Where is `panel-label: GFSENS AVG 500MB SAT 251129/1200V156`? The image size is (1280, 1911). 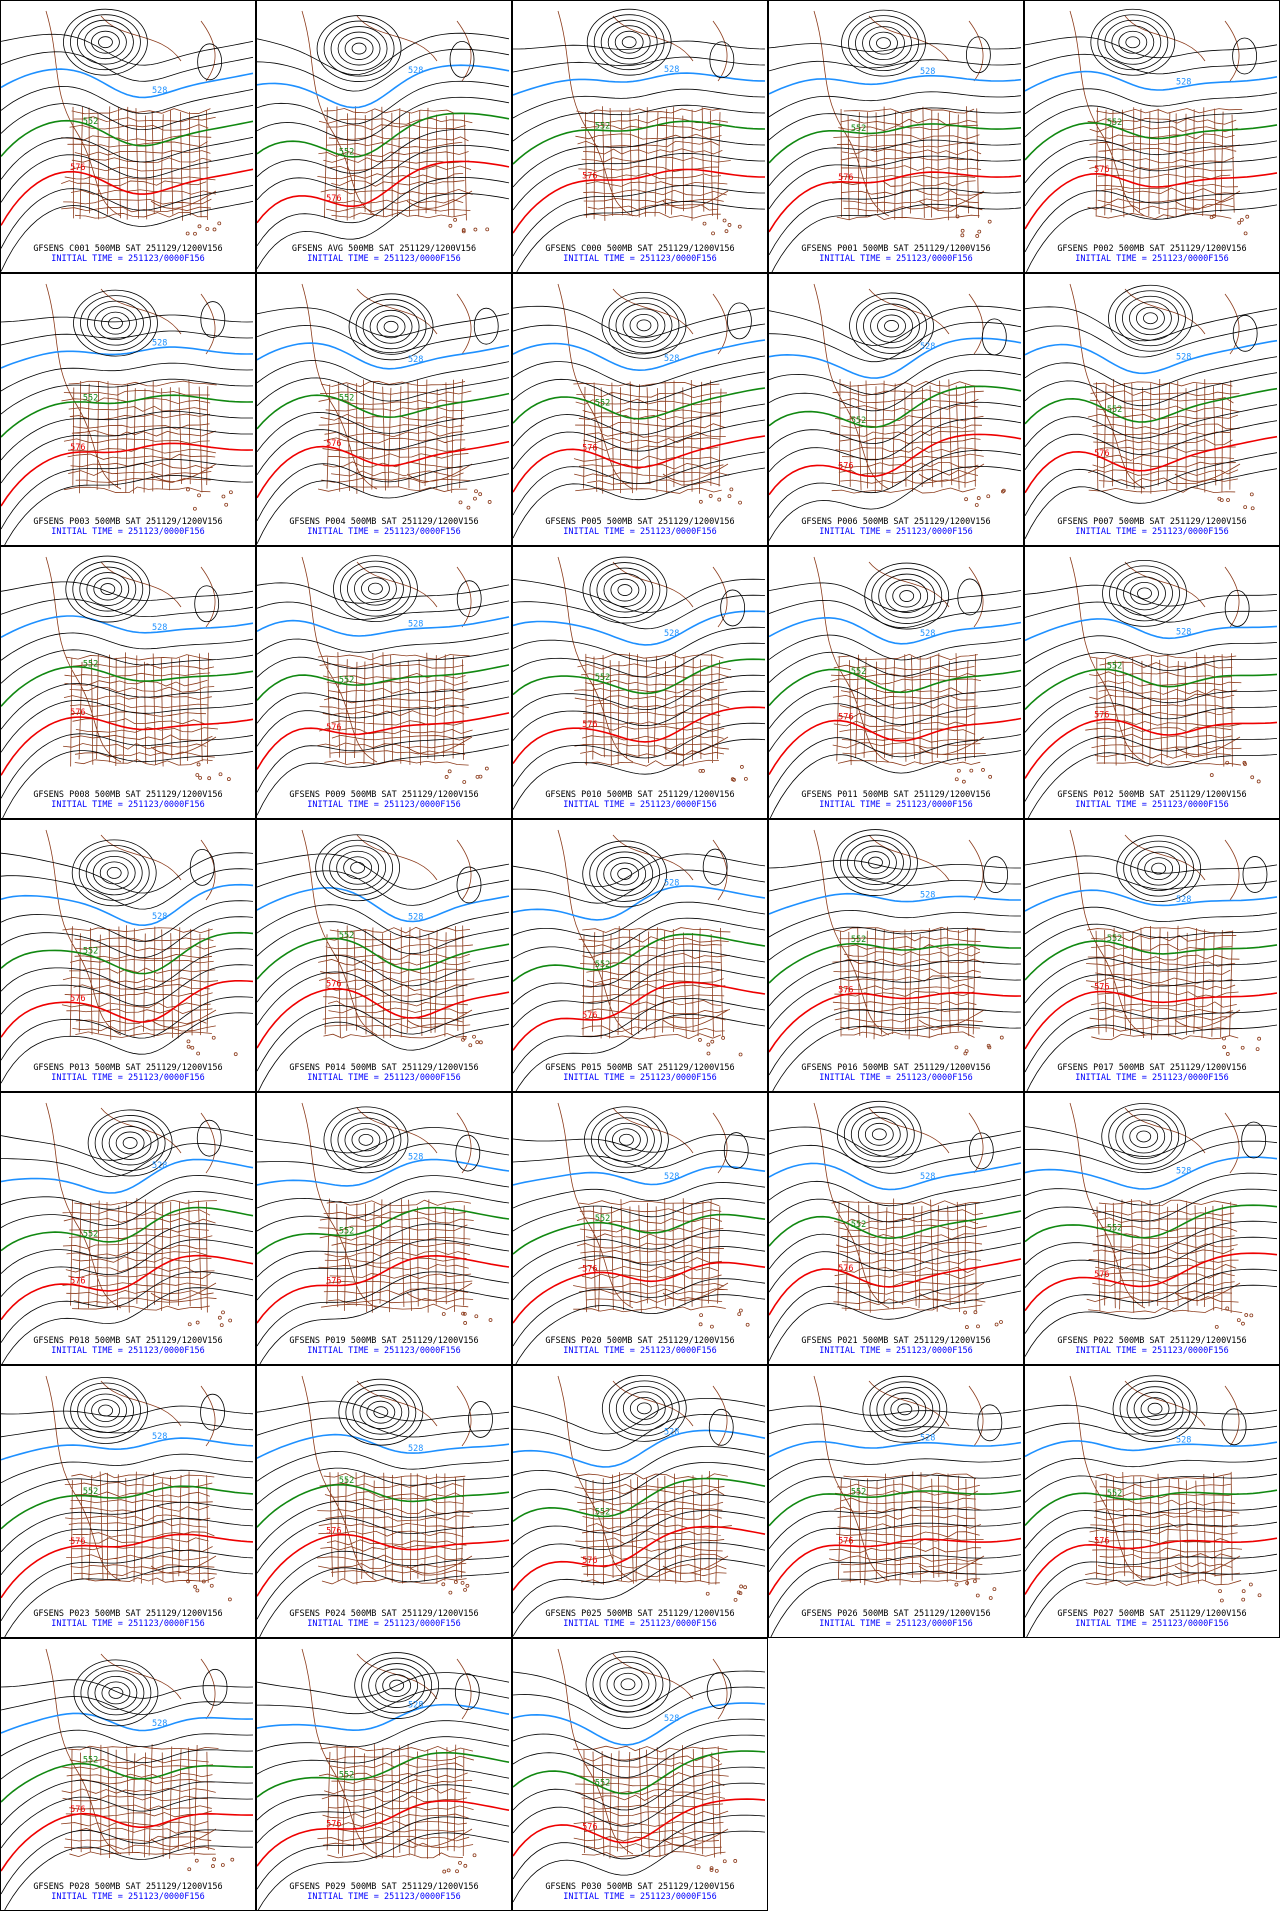
panel-label: GFSENS AVG 500MB SAT 251129/1200V156 is located at coordinates (384, 249).